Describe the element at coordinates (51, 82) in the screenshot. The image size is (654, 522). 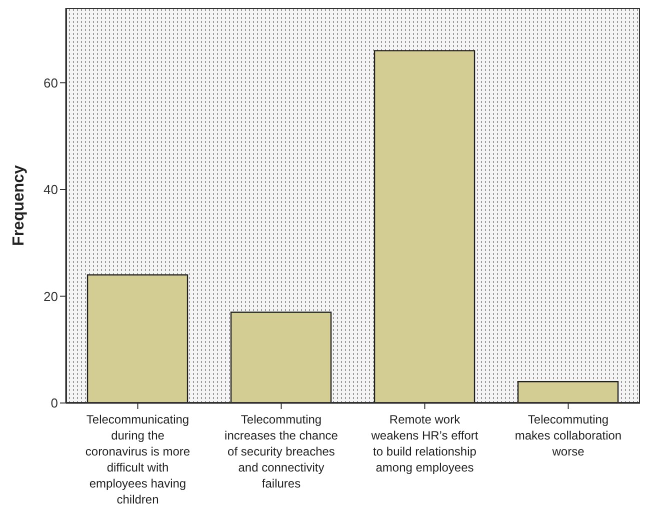
I see `y-tick-label: 60` at that location.